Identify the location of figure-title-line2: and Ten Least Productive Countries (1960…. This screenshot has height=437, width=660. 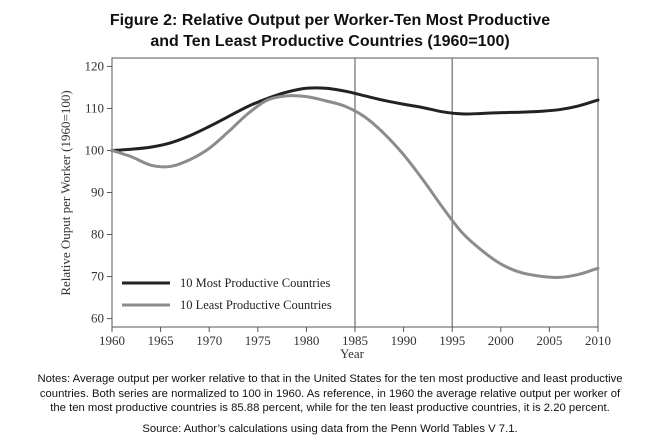
(330, 41).